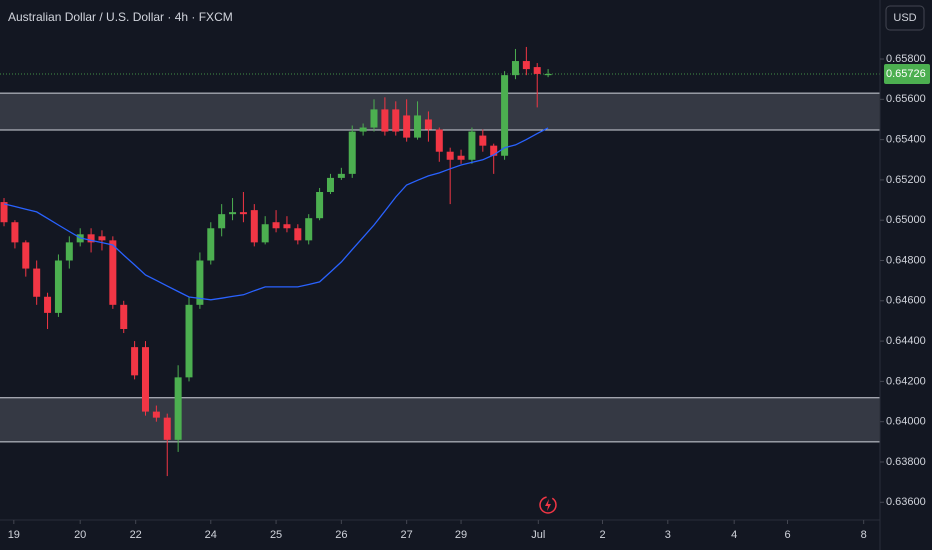  What do you see at coordinates (906, 381) in the screenshot?
I see `y-tick-label: 0.64200` at bounding box center [906, 381].